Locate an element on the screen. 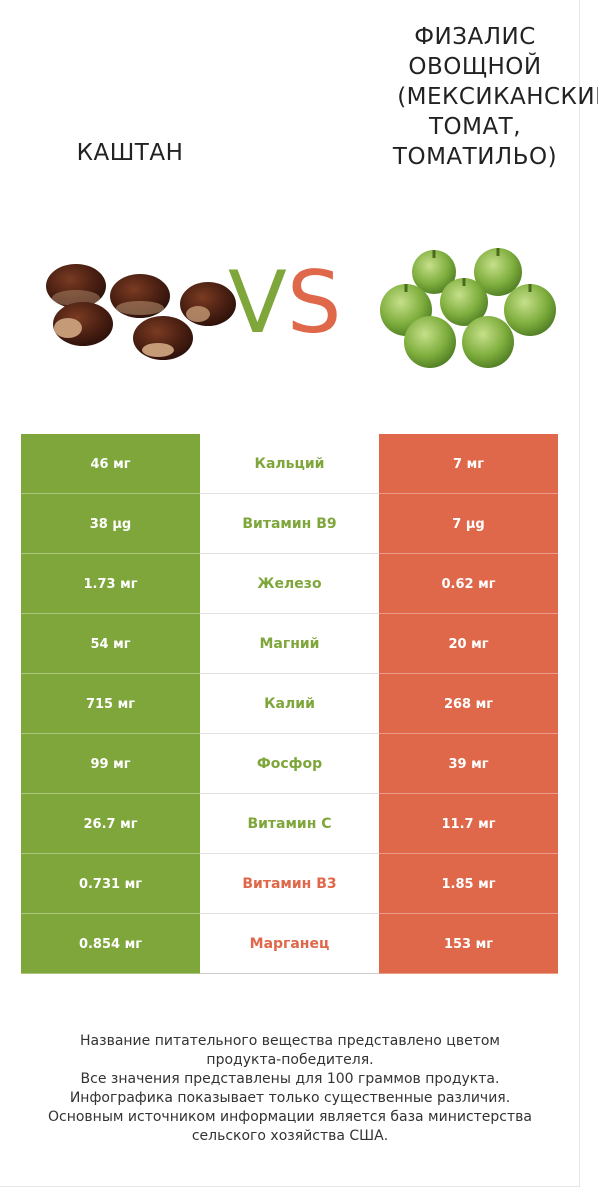 This screenshot has width=598, height=1204. vs-s-letter: S is located at coordinates (314, 303).